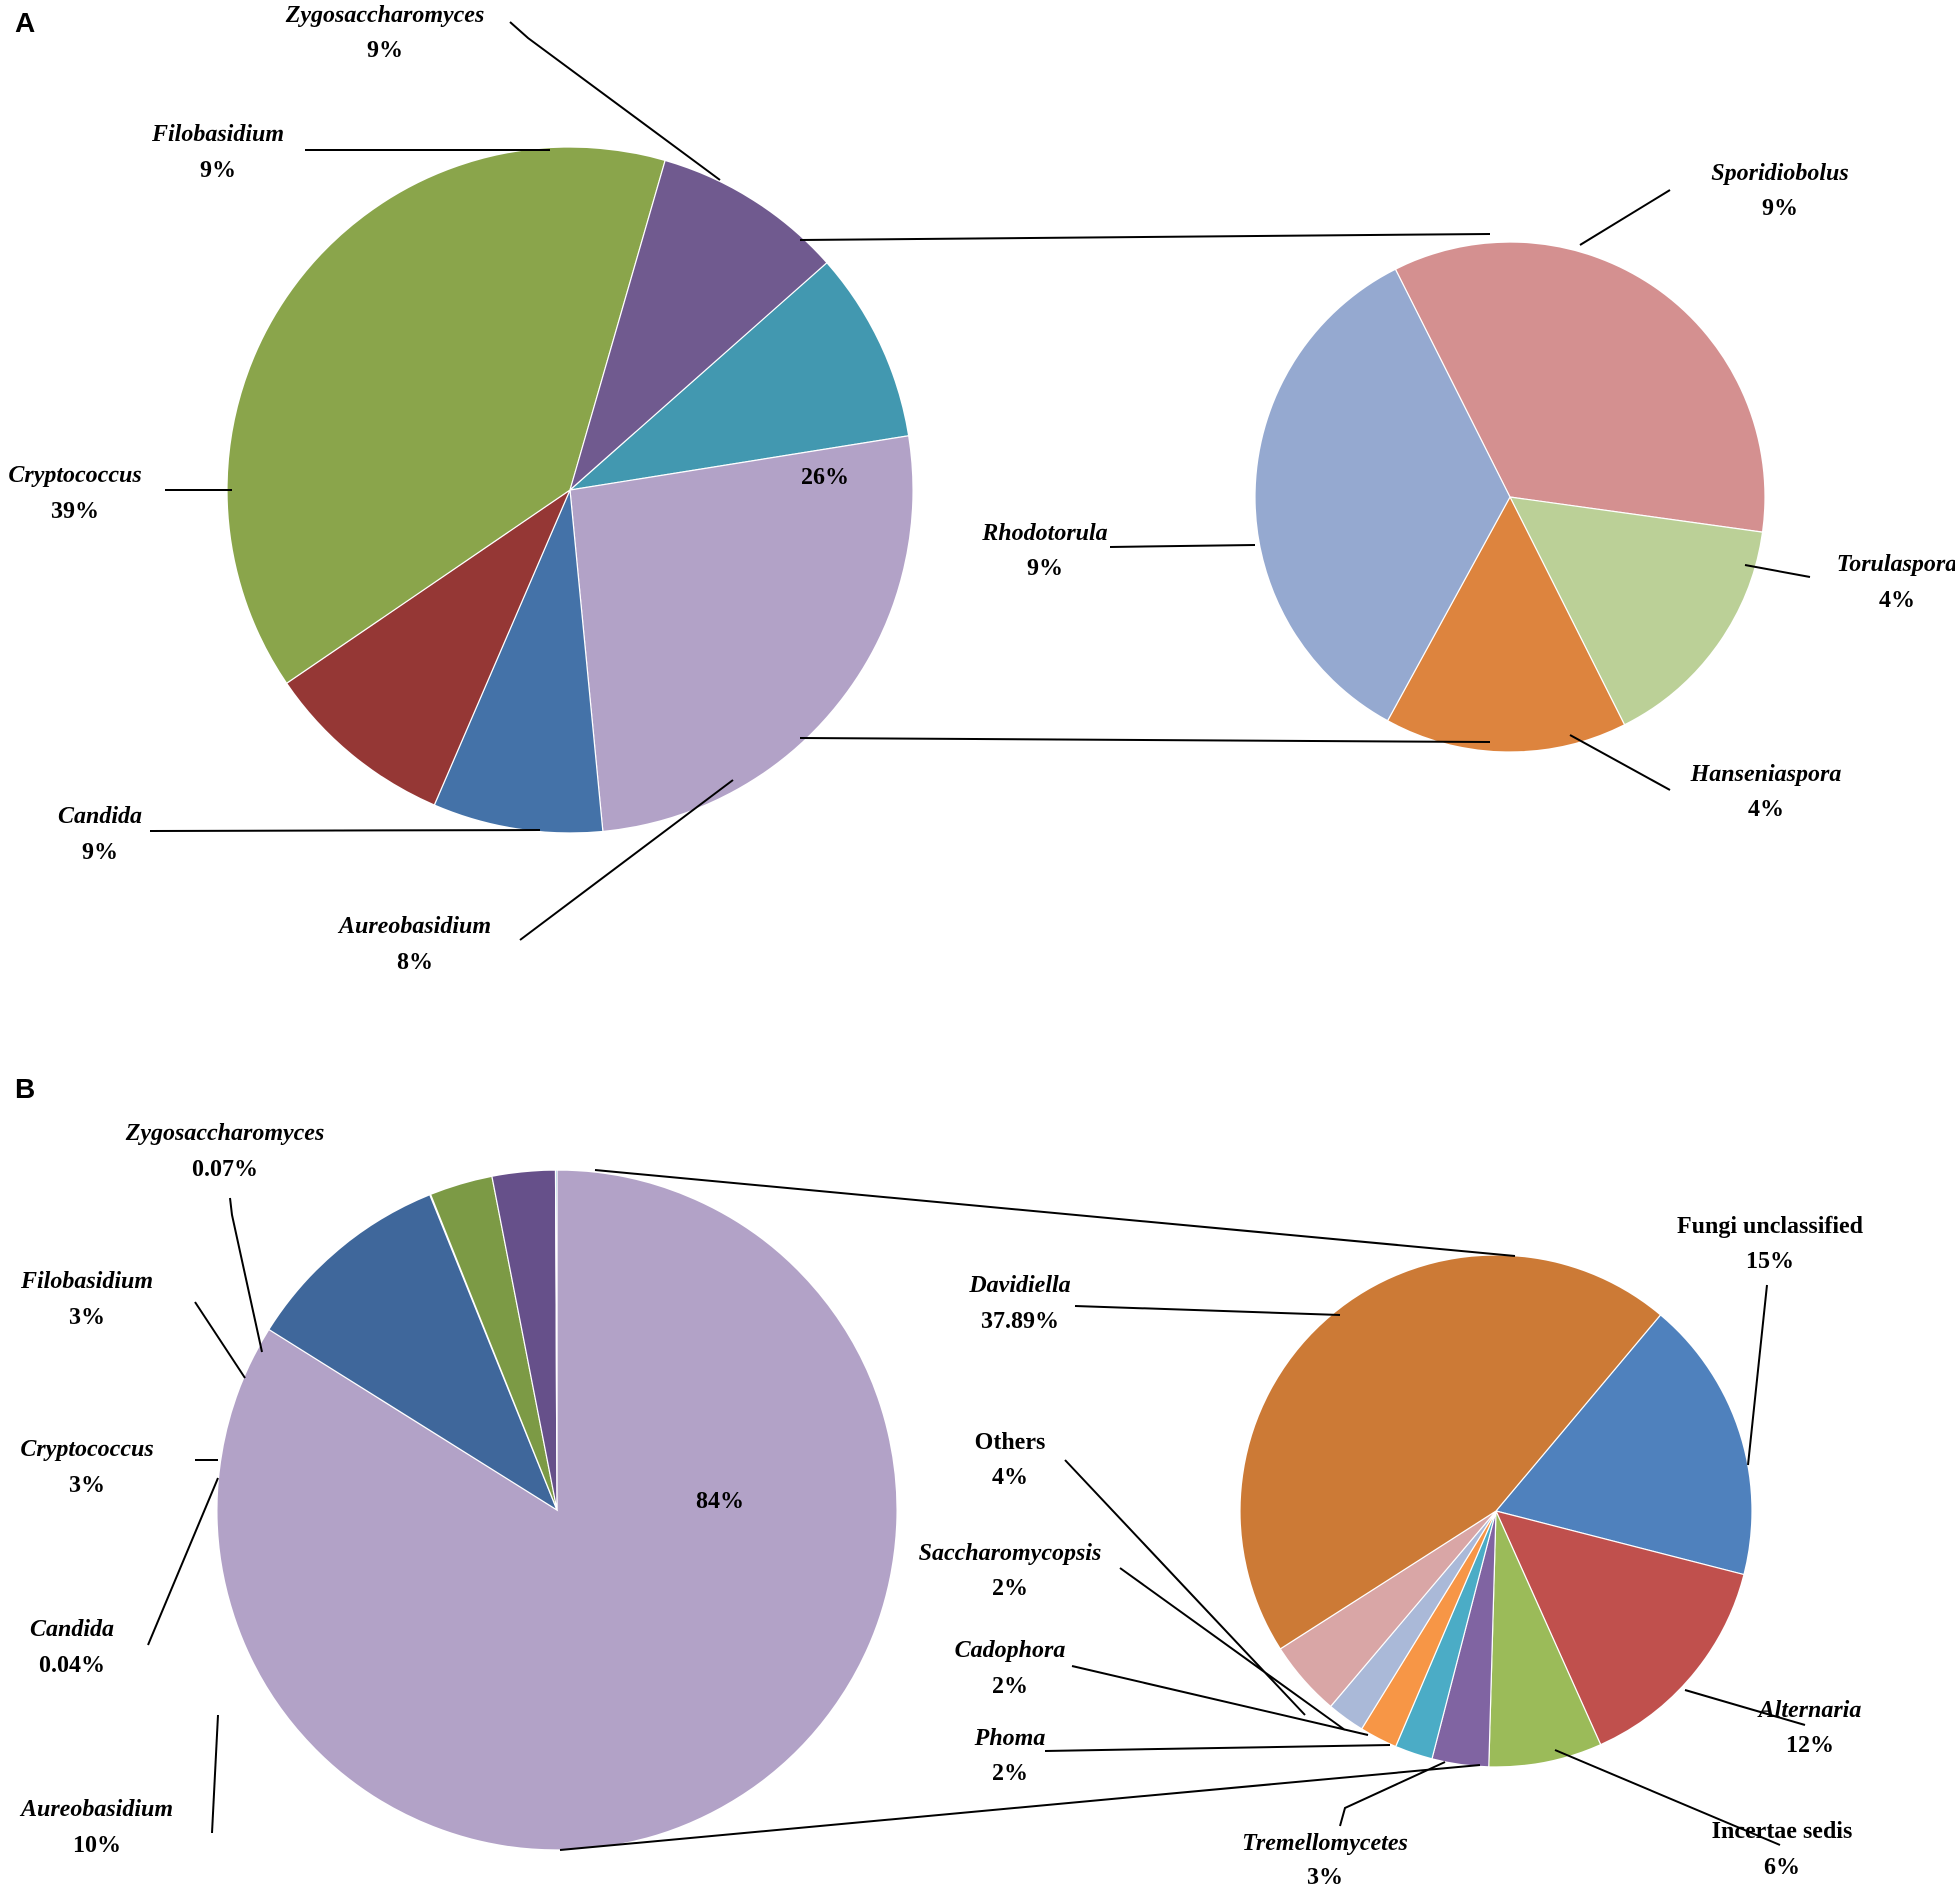 The height and width of the screenshot is (1884, 1955). Describe the element at coordinates (1810, 1745) in the screenshot. I see `panel-b-value-alternaria: 12%` at that location.